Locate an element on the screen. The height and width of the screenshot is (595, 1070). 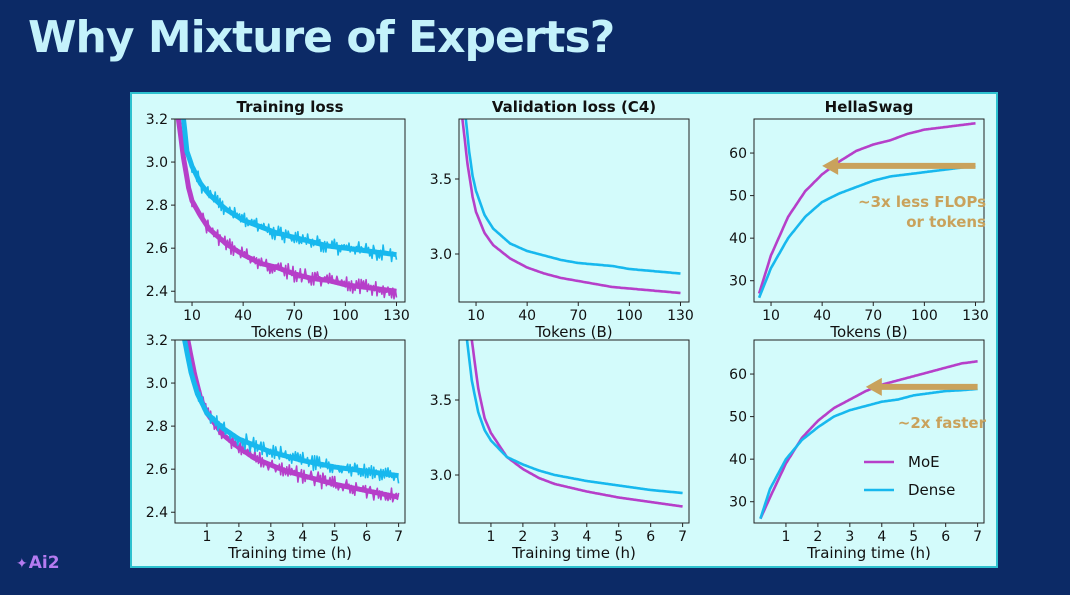
chart-title: Training loss is located at coordinates (289, 107).